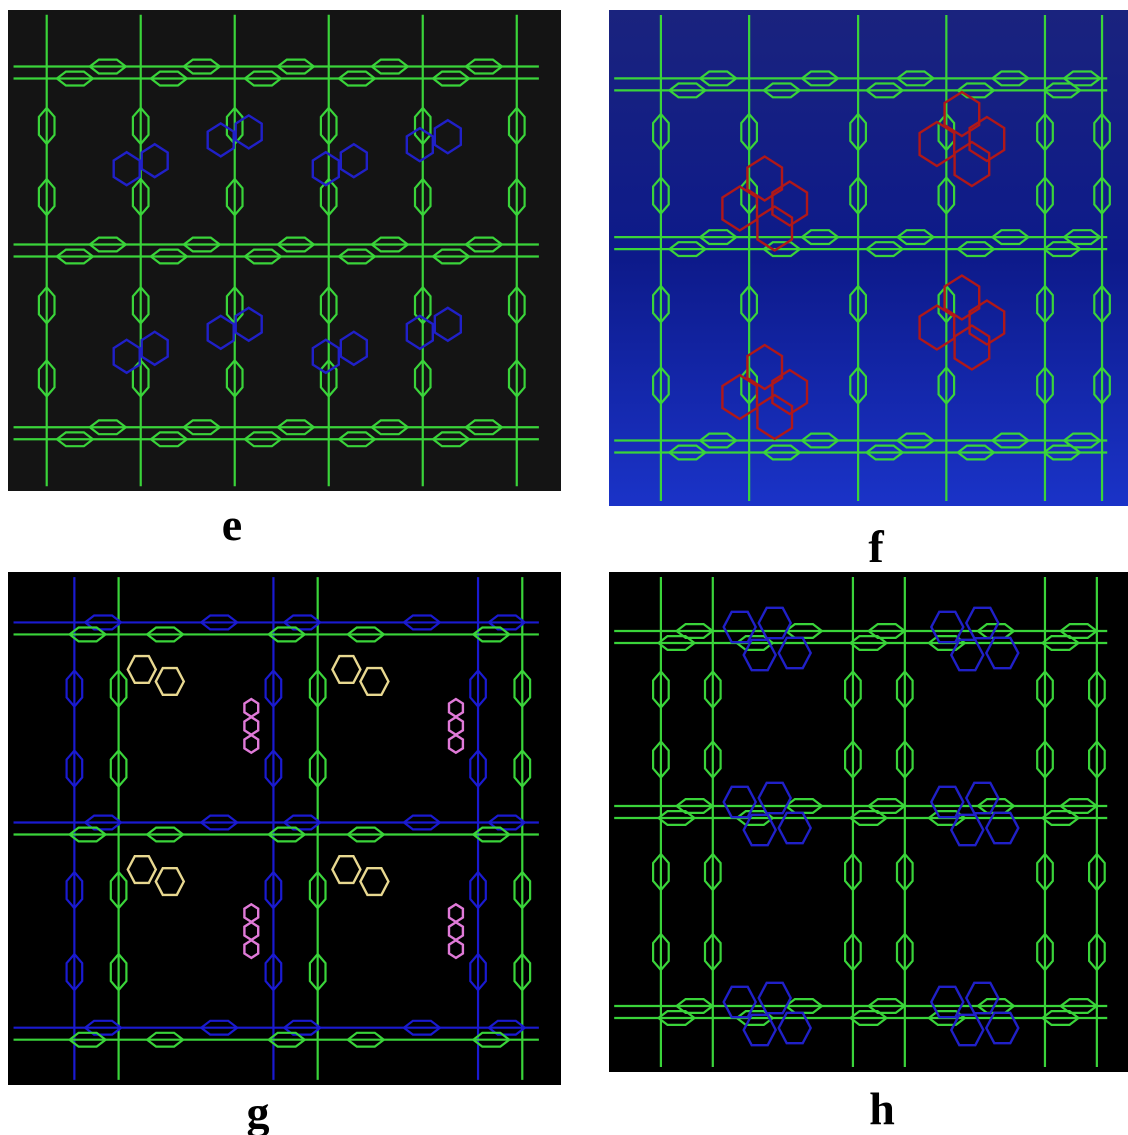  I want to click on panel-label: g, so click(258, 1111).